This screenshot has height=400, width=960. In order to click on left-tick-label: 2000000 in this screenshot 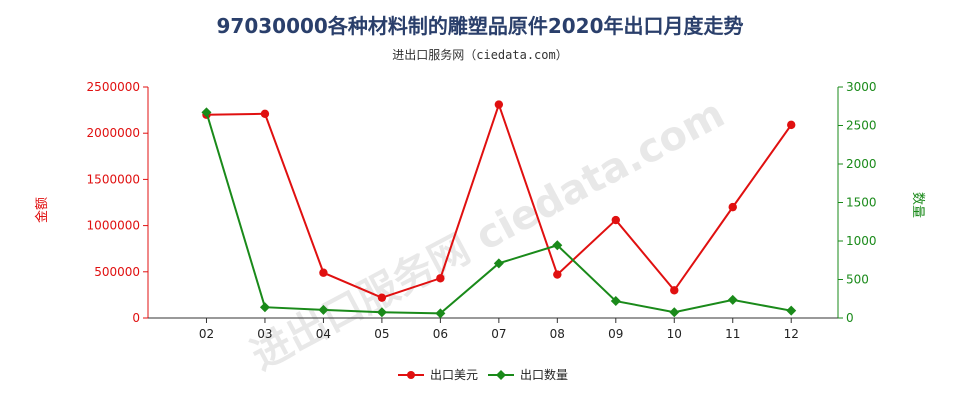, I will do `click(113, 133)`.